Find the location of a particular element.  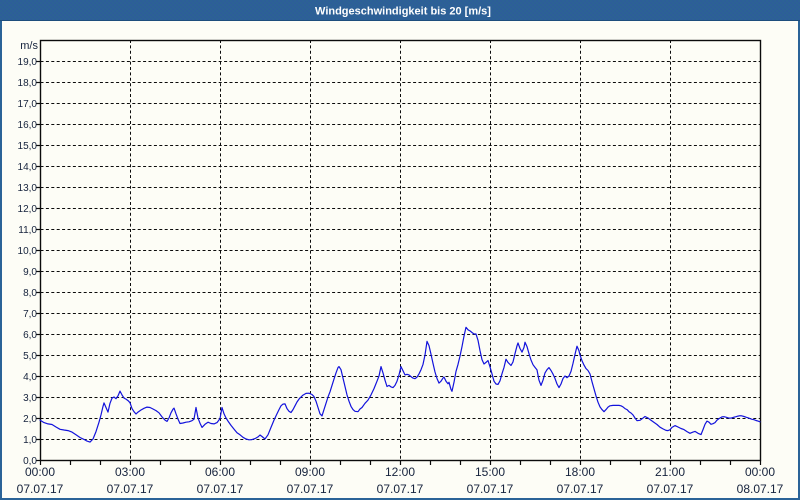

svg-text: m/s is located at coordinates (29, 46).